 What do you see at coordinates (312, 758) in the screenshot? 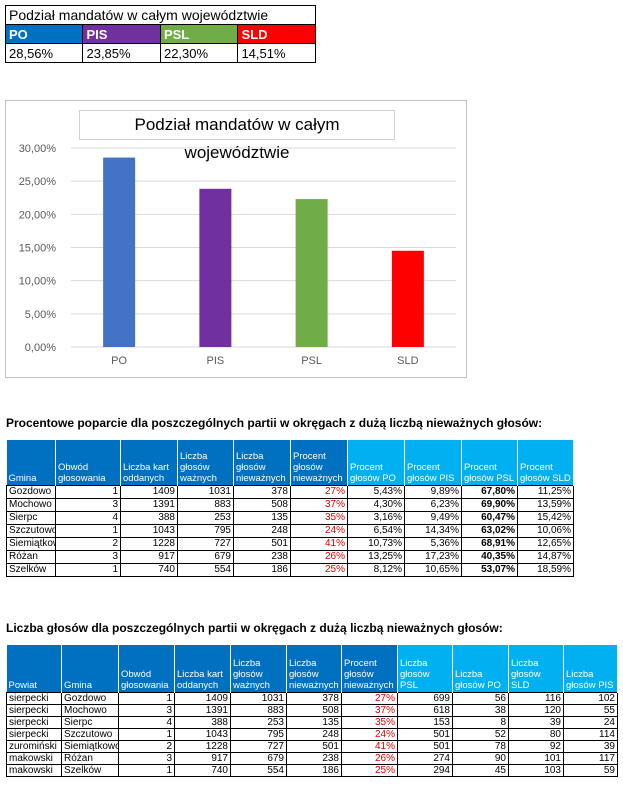
I see `table-row: makowski Różan 3 917 679 238 26% 274 90 101 117` at bounding box center [312, 758].